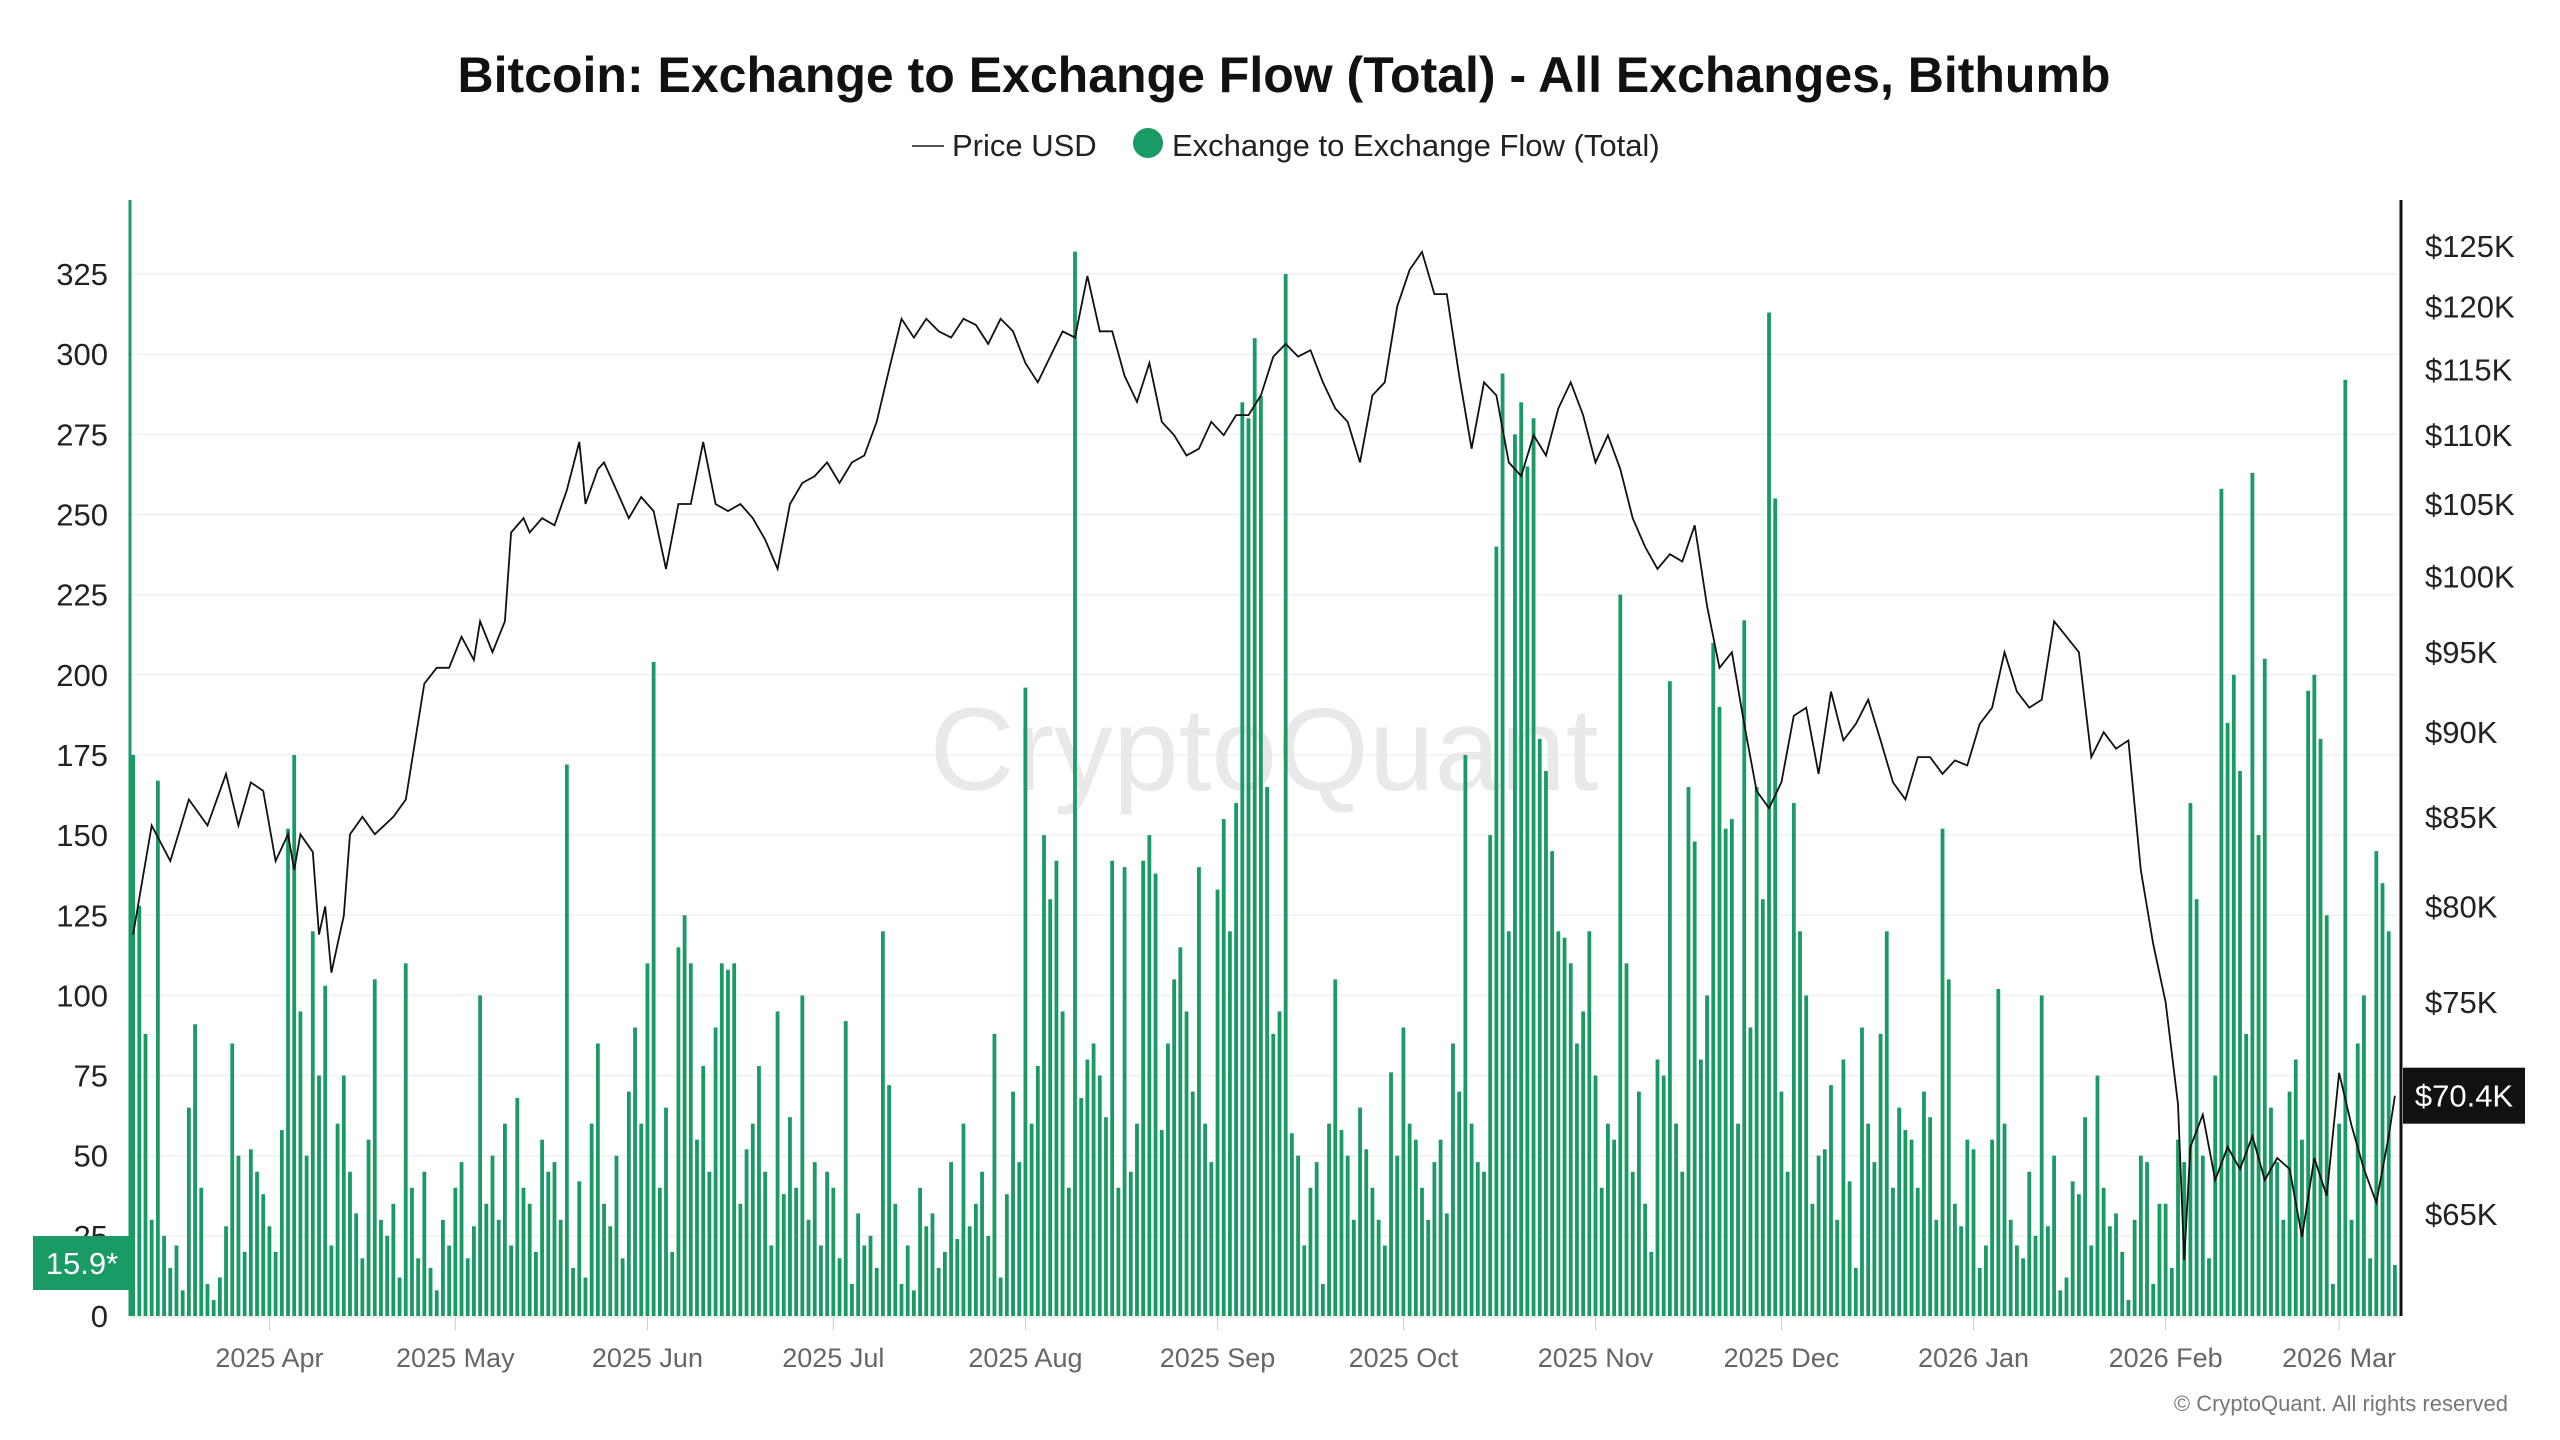 The height and width of the screenshot is (1440, 2560). I want to click on right-tick-label: $115K, so click(2469, 369).